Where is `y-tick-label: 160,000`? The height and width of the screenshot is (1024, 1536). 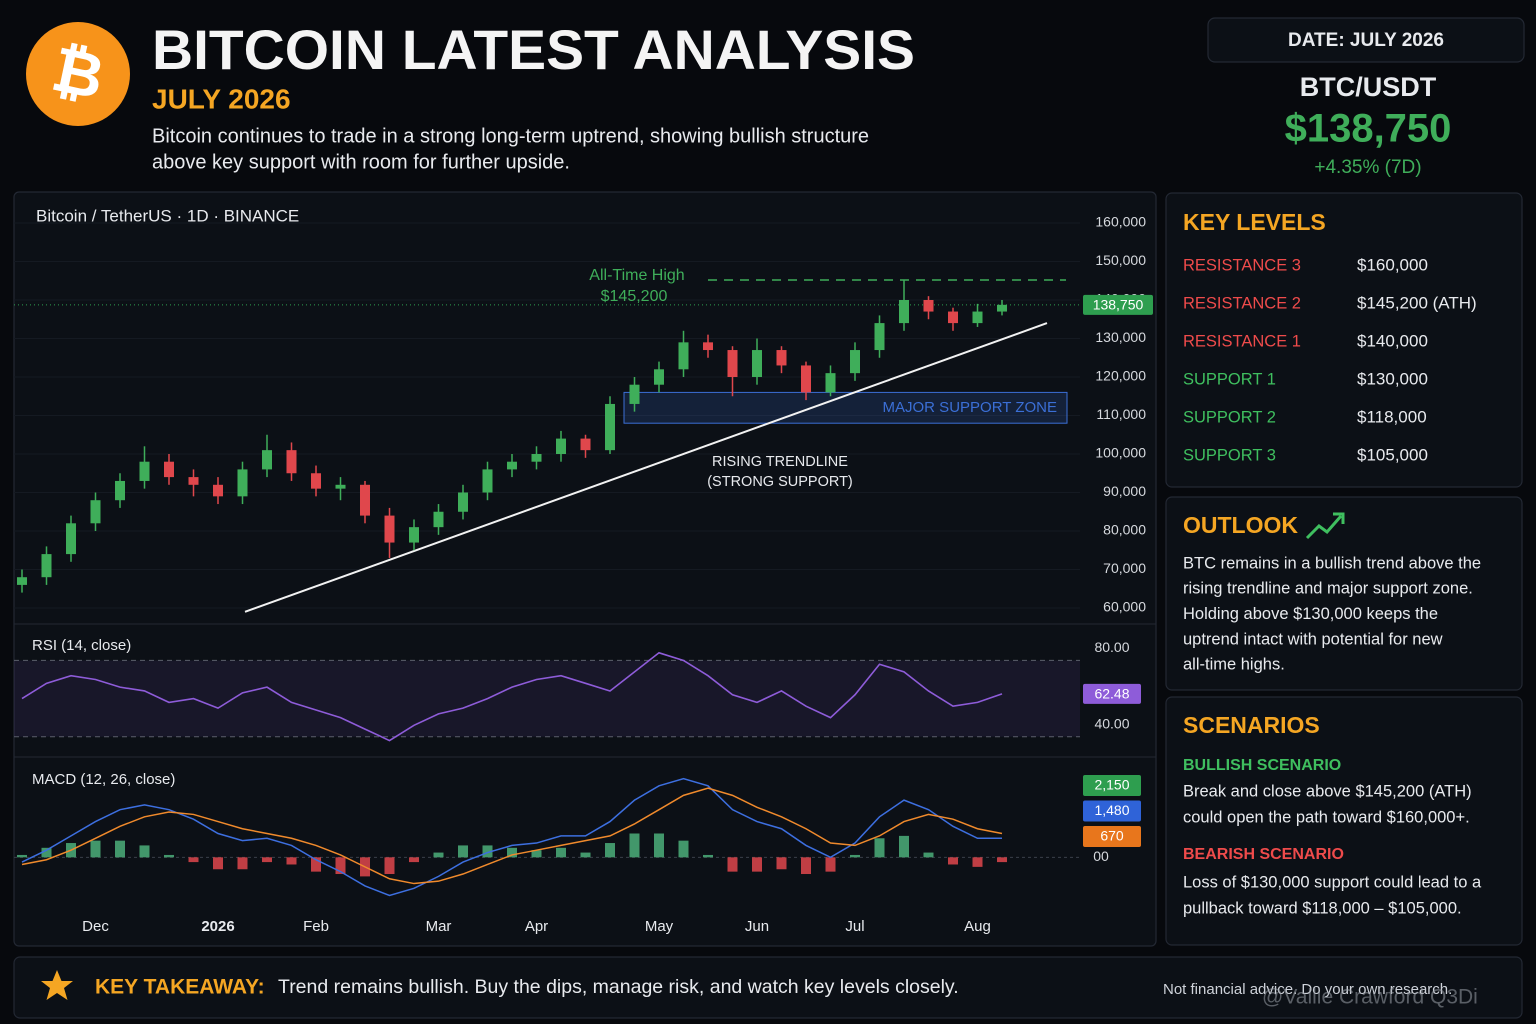 y-tick-label: 160,000 is located at coordinates (1120, 222).